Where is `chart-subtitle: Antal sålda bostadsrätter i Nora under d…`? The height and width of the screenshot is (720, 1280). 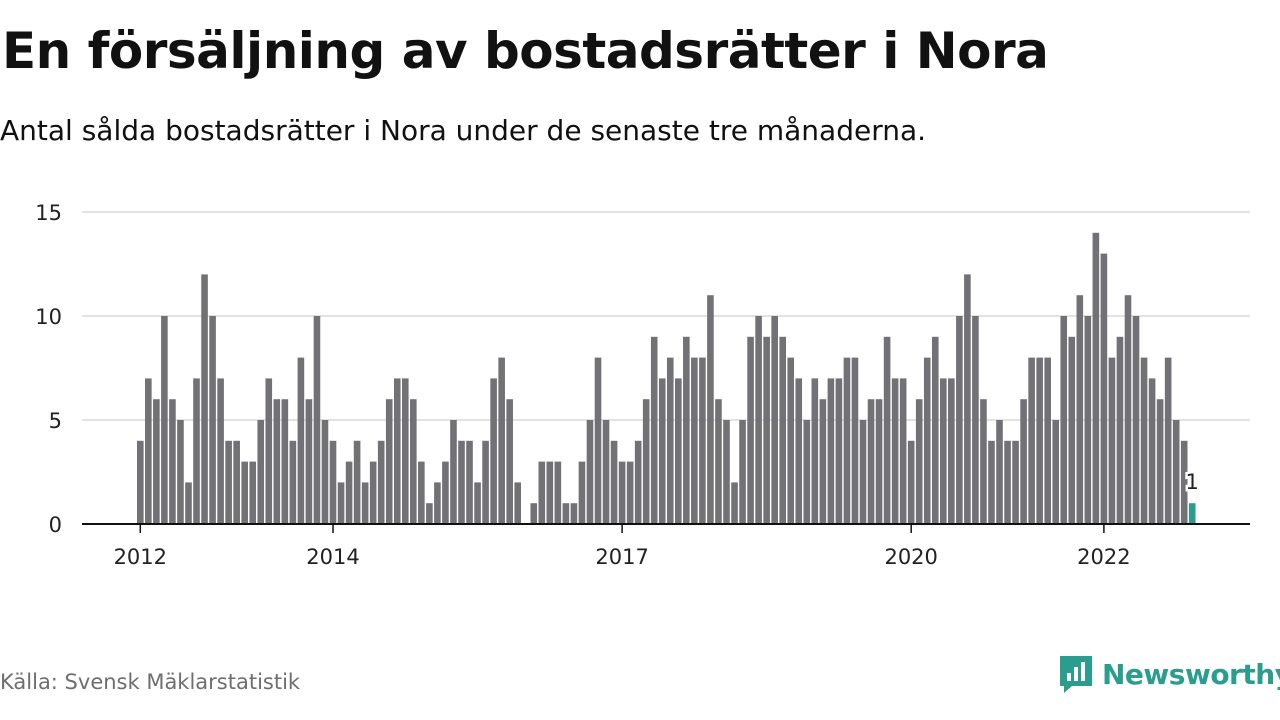 chart-subtitle: Antal sålda bostadsrätter i Nora under d… is located at coordinates (463, 130).